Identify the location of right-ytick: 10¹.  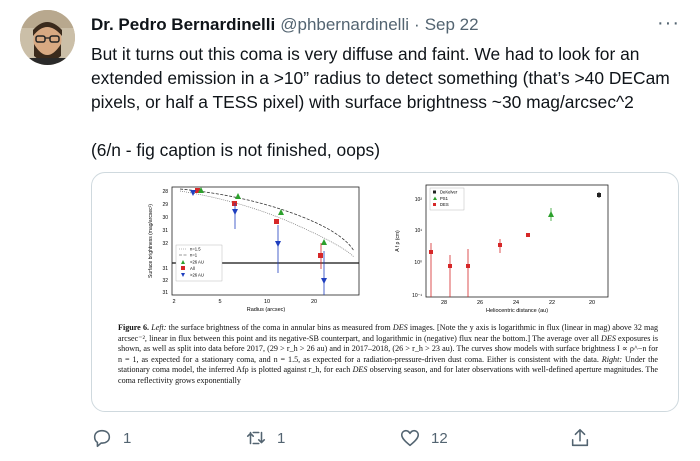
(419, 231).